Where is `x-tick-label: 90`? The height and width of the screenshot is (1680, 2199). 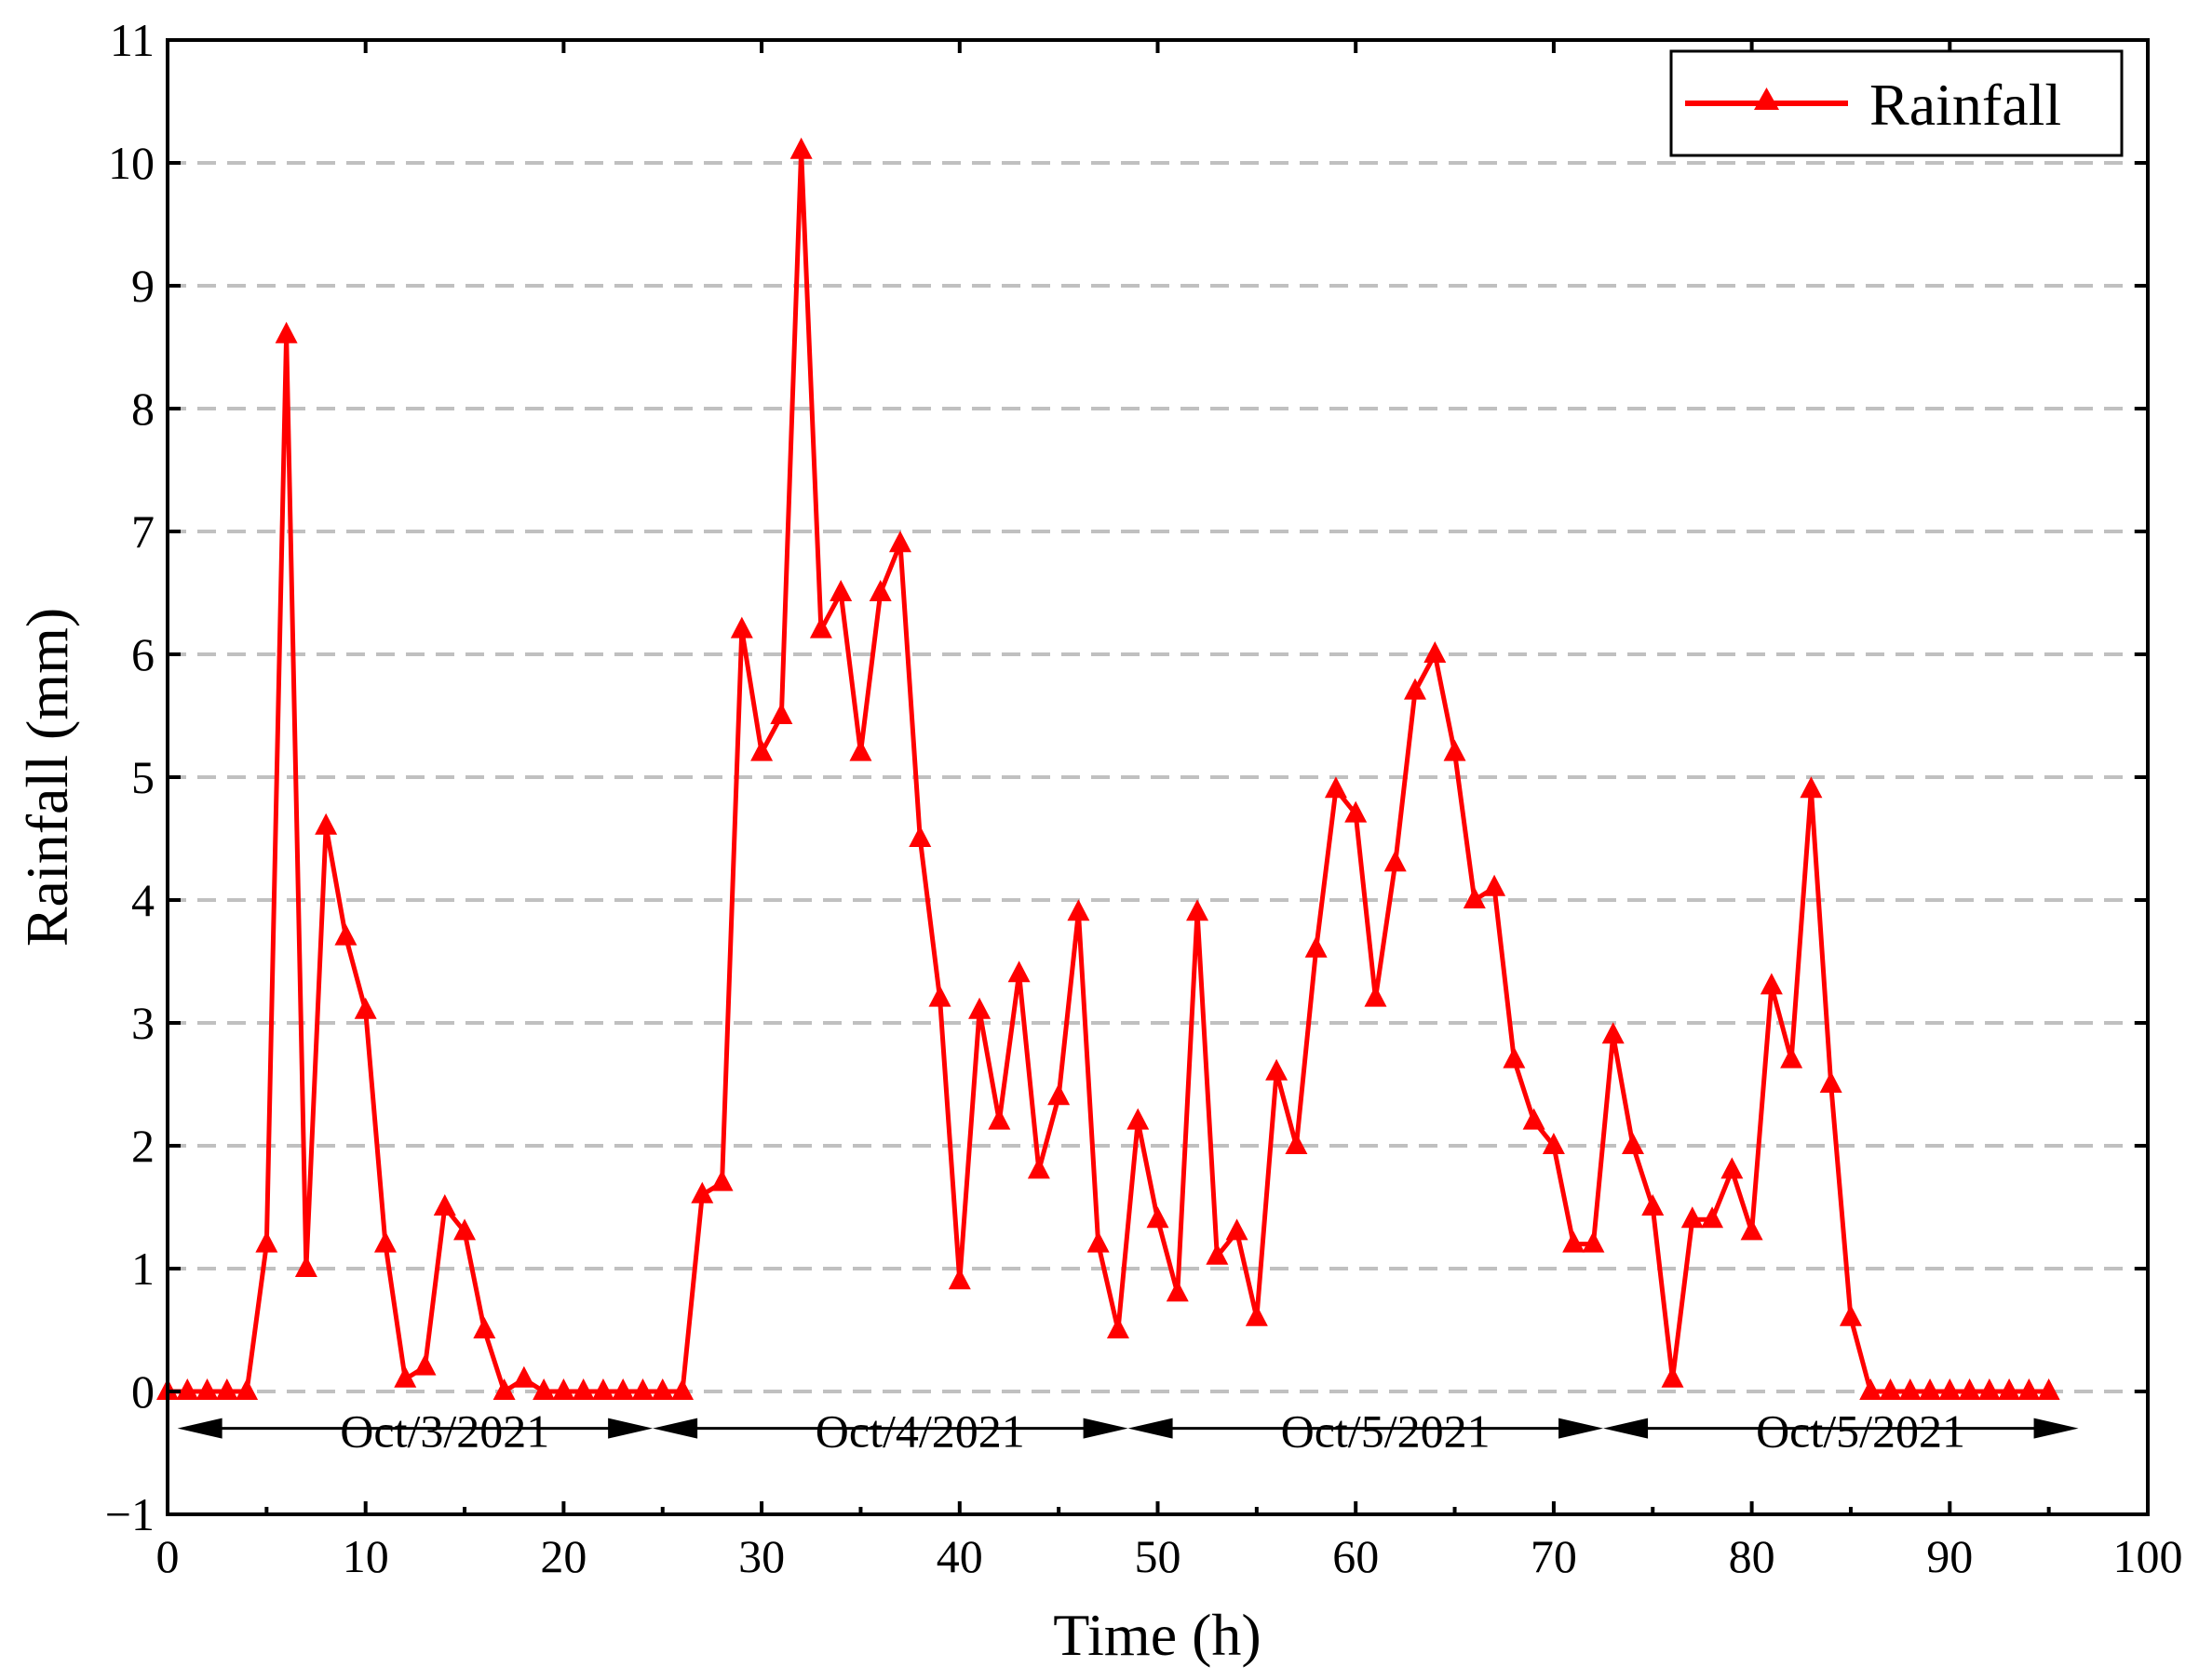 x-tick-label: 90 is located at coordinates (1949, 1556).